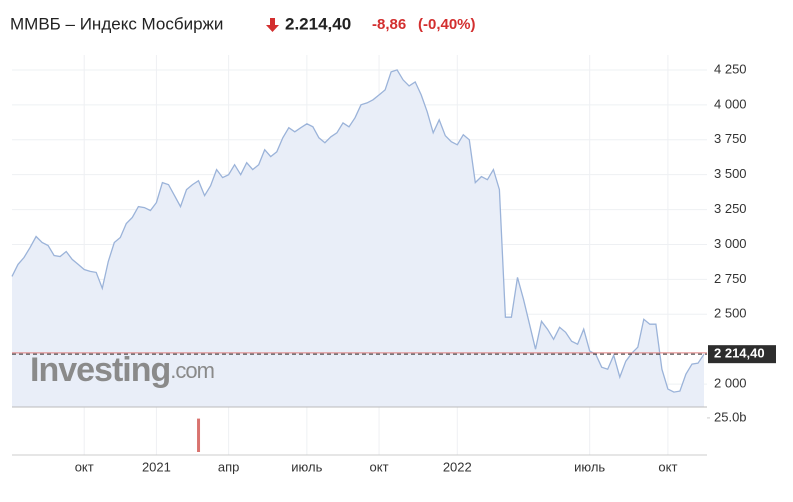  Describe the element at coordinates (730, 103) in the screenshot. I see `y-tick-label: 4 000` at that location.